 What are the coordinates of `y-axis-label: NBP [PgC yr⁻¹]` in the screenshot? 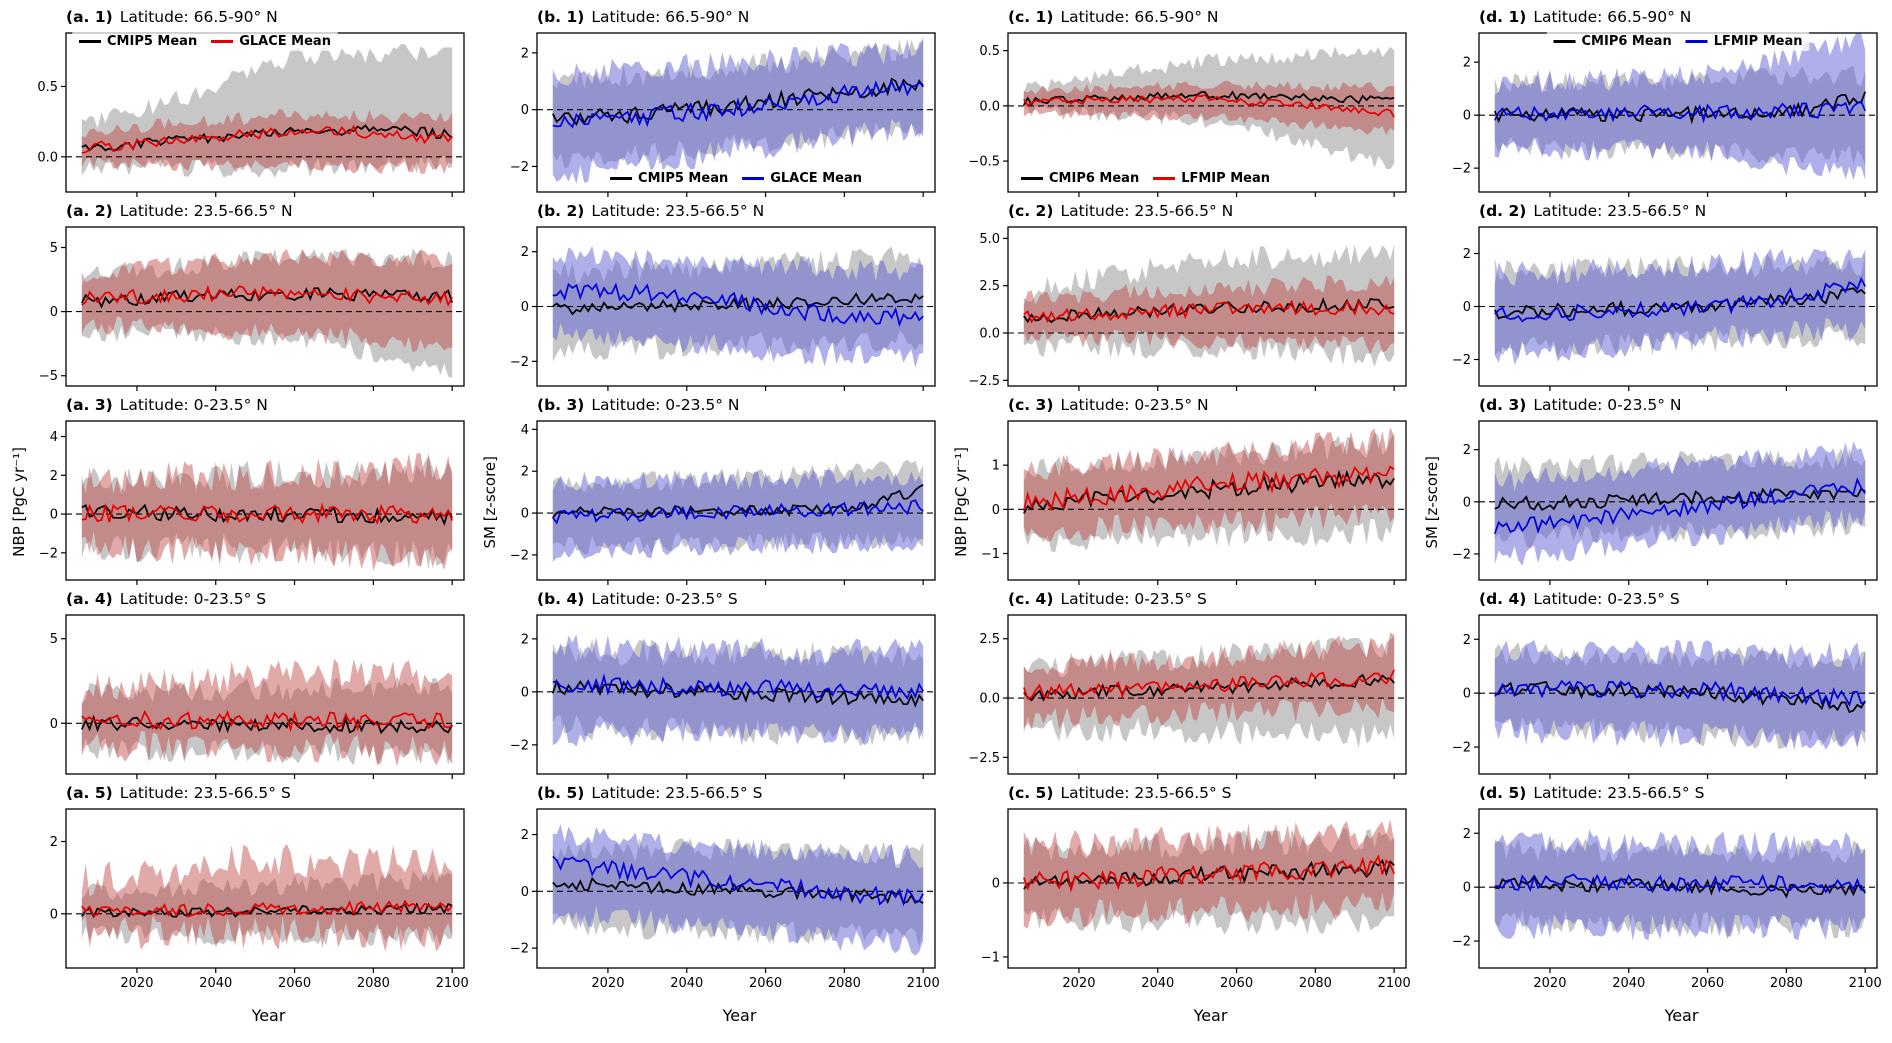 It's located at (961, 502).